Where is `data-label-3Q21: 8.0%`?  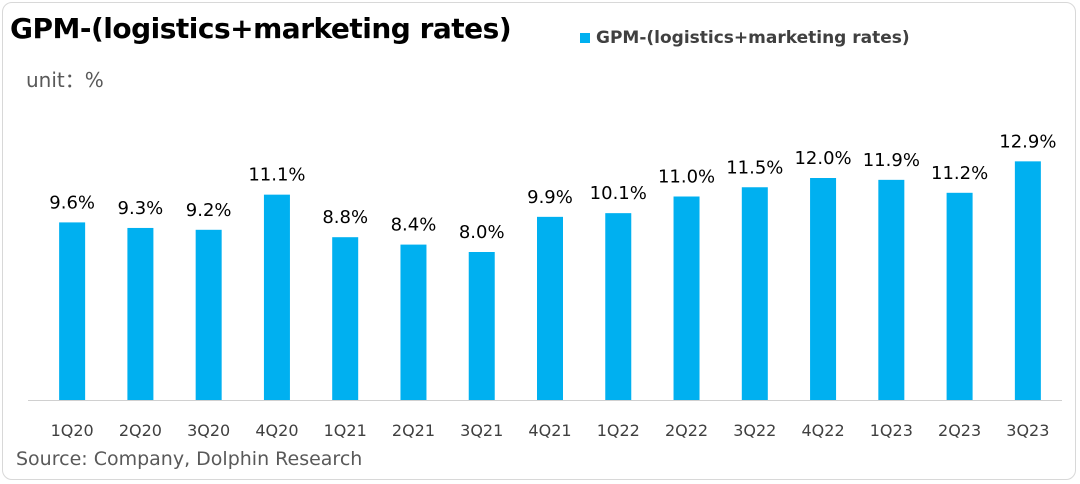 data-label-3Q21: 8.0% is located at coordinates (482, 232).